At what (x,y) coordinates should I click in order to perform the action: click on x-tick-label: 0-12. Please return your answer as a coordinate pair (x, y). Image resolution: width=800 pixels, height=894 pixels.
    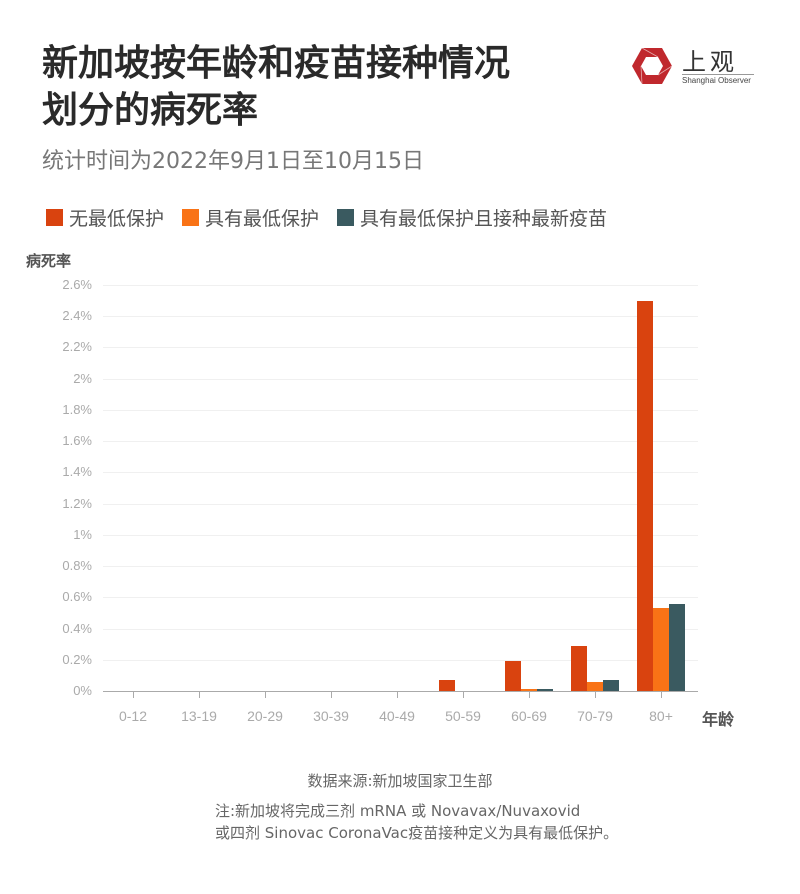
    Looking at the image, I should click on (133, 716).